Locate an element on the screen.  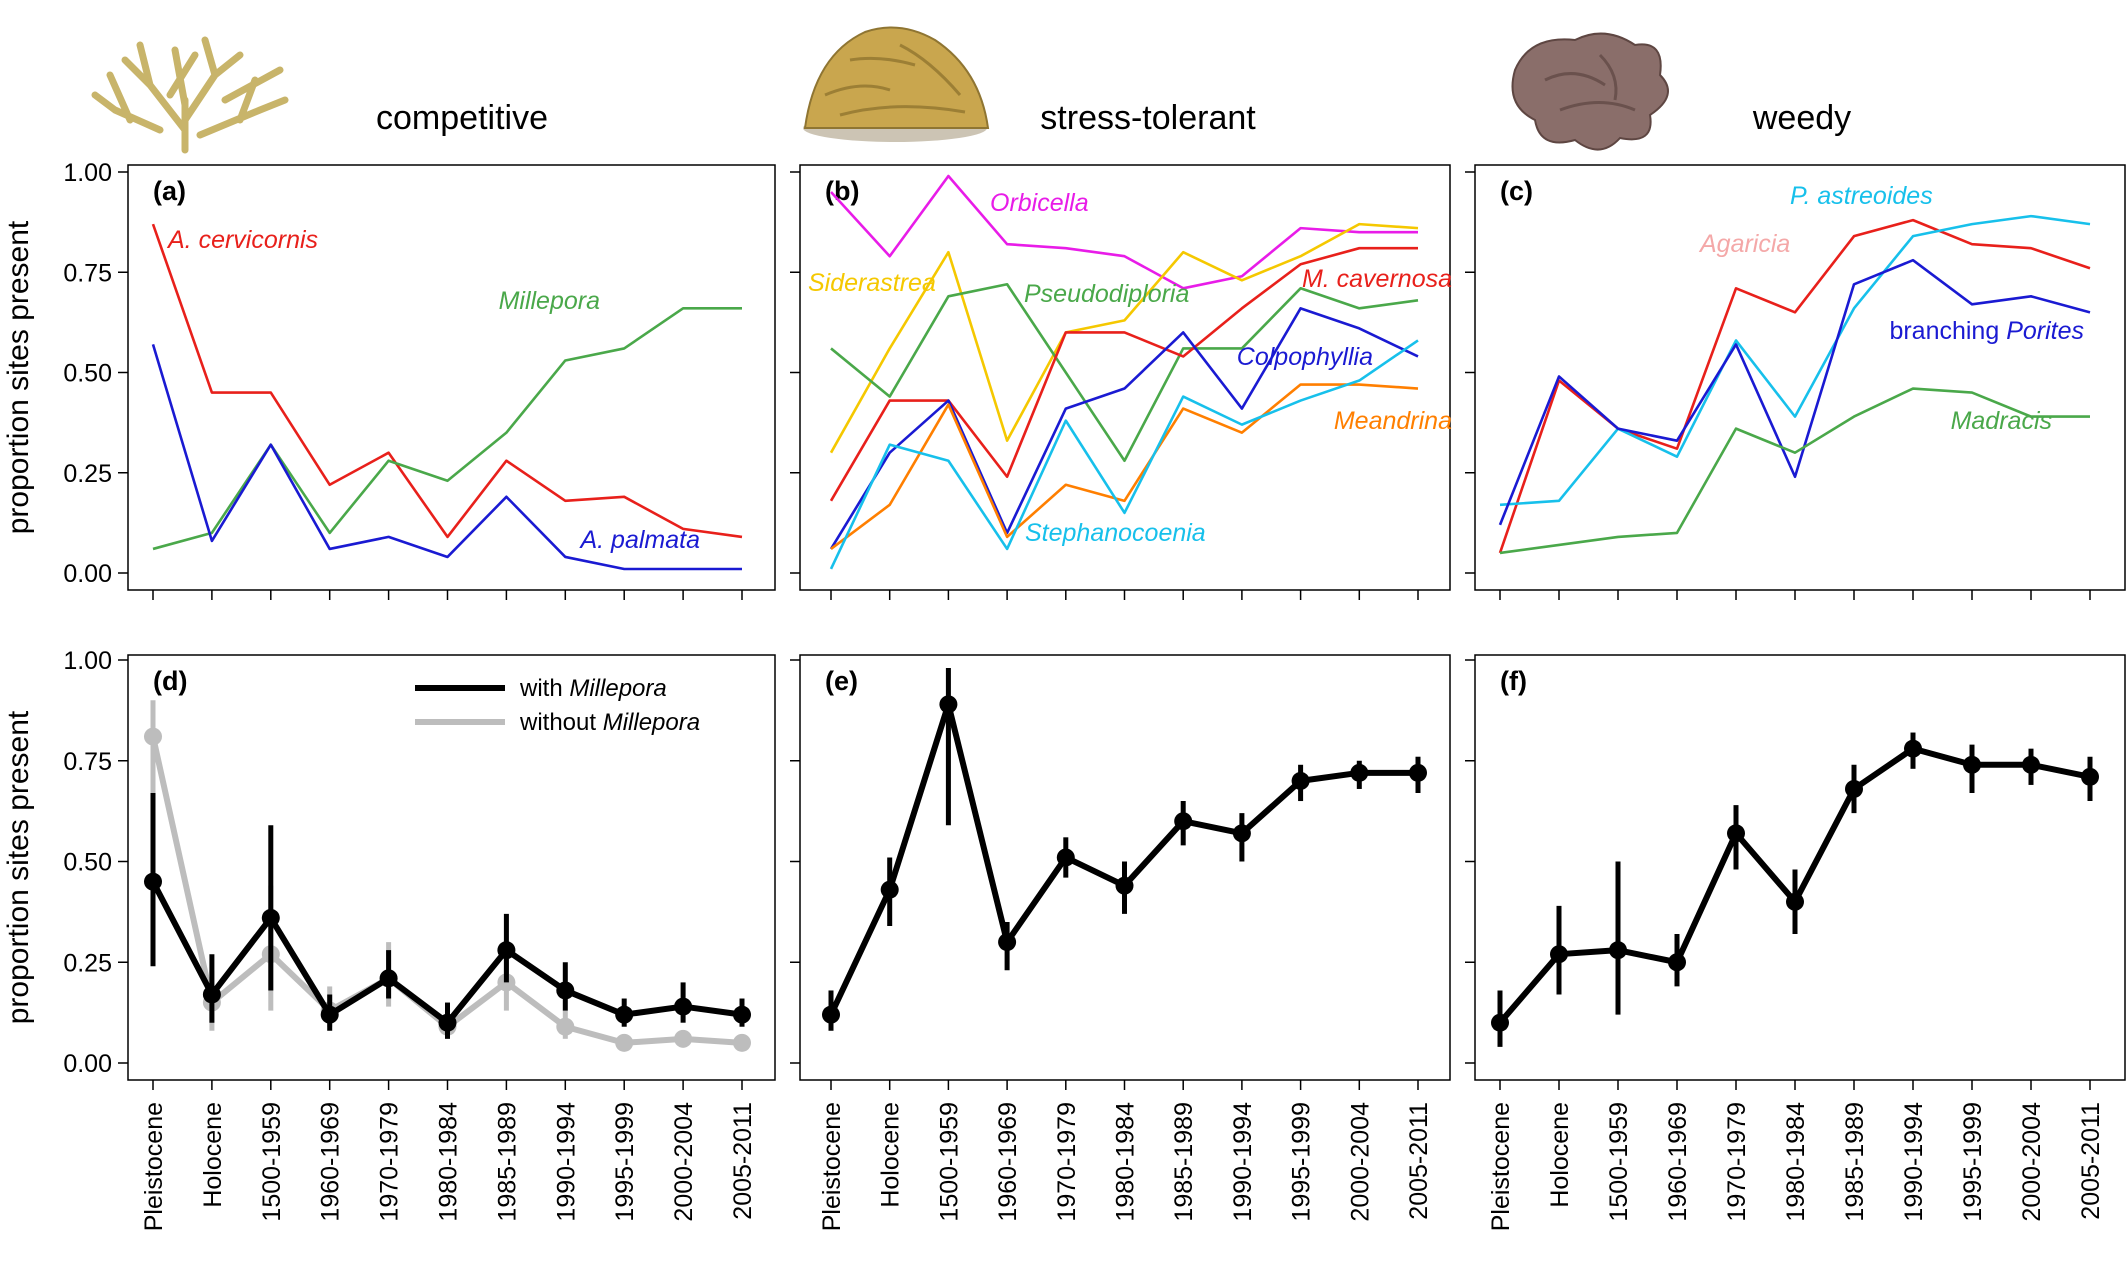
group-title-stress-tolerant: stress-tolerant is located at coordinates (1148, 118).